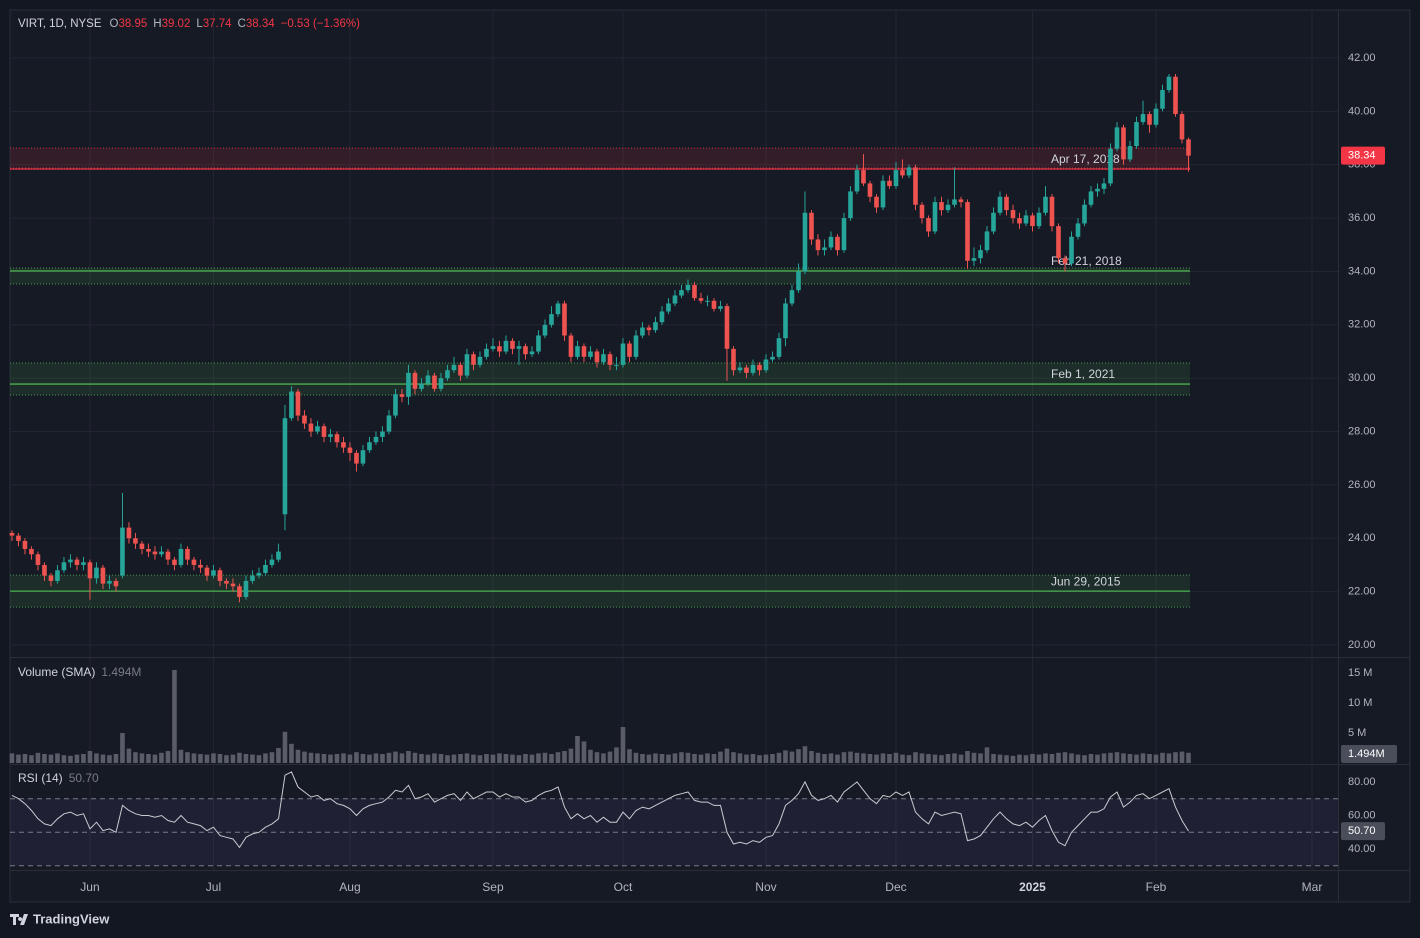  I want to click on x-tick-label: Oct, so click(623, 887).